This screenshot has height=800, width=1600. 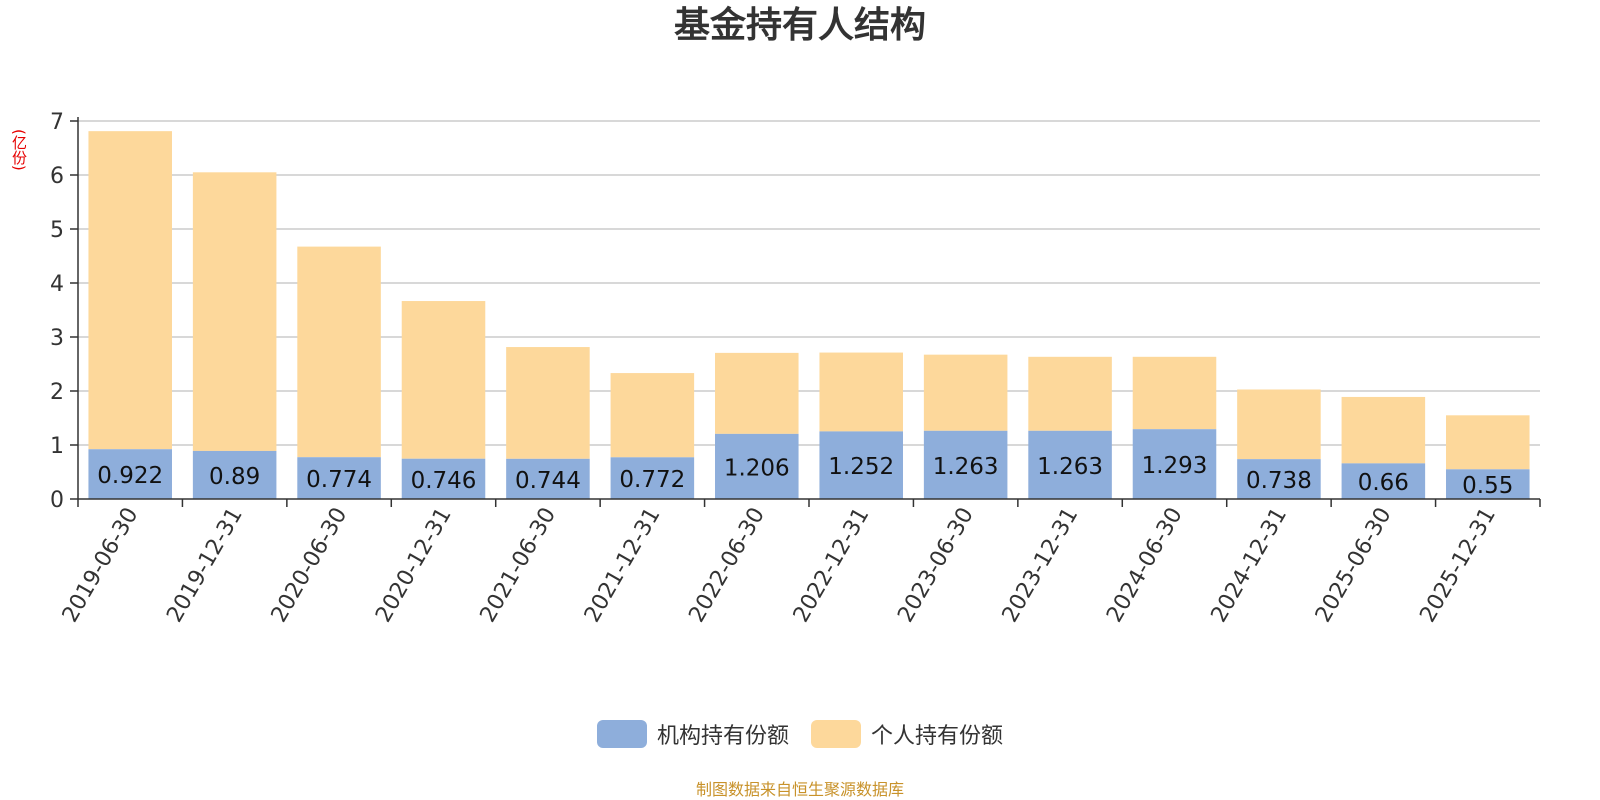 I want to click on x-tick-label: 2024-12-31, so click(x=1250, y=565).